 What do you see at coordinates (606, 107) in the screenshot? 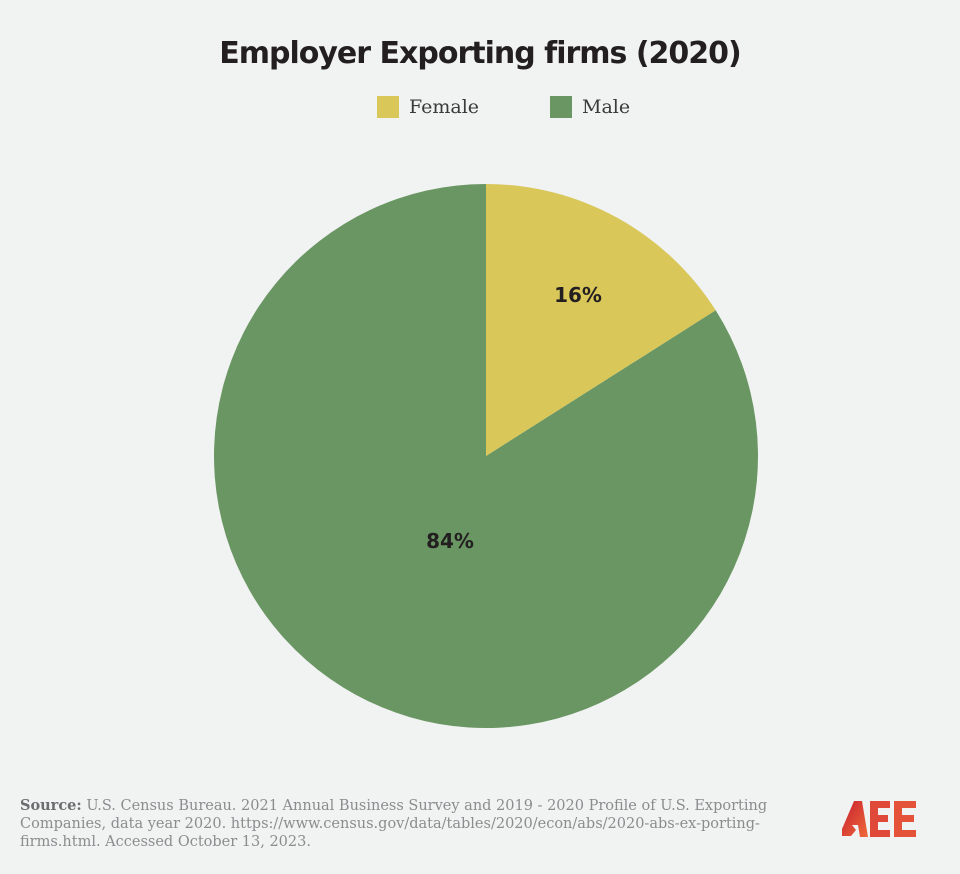
I see `legend-label: Male` at bounding box center [606, 107].